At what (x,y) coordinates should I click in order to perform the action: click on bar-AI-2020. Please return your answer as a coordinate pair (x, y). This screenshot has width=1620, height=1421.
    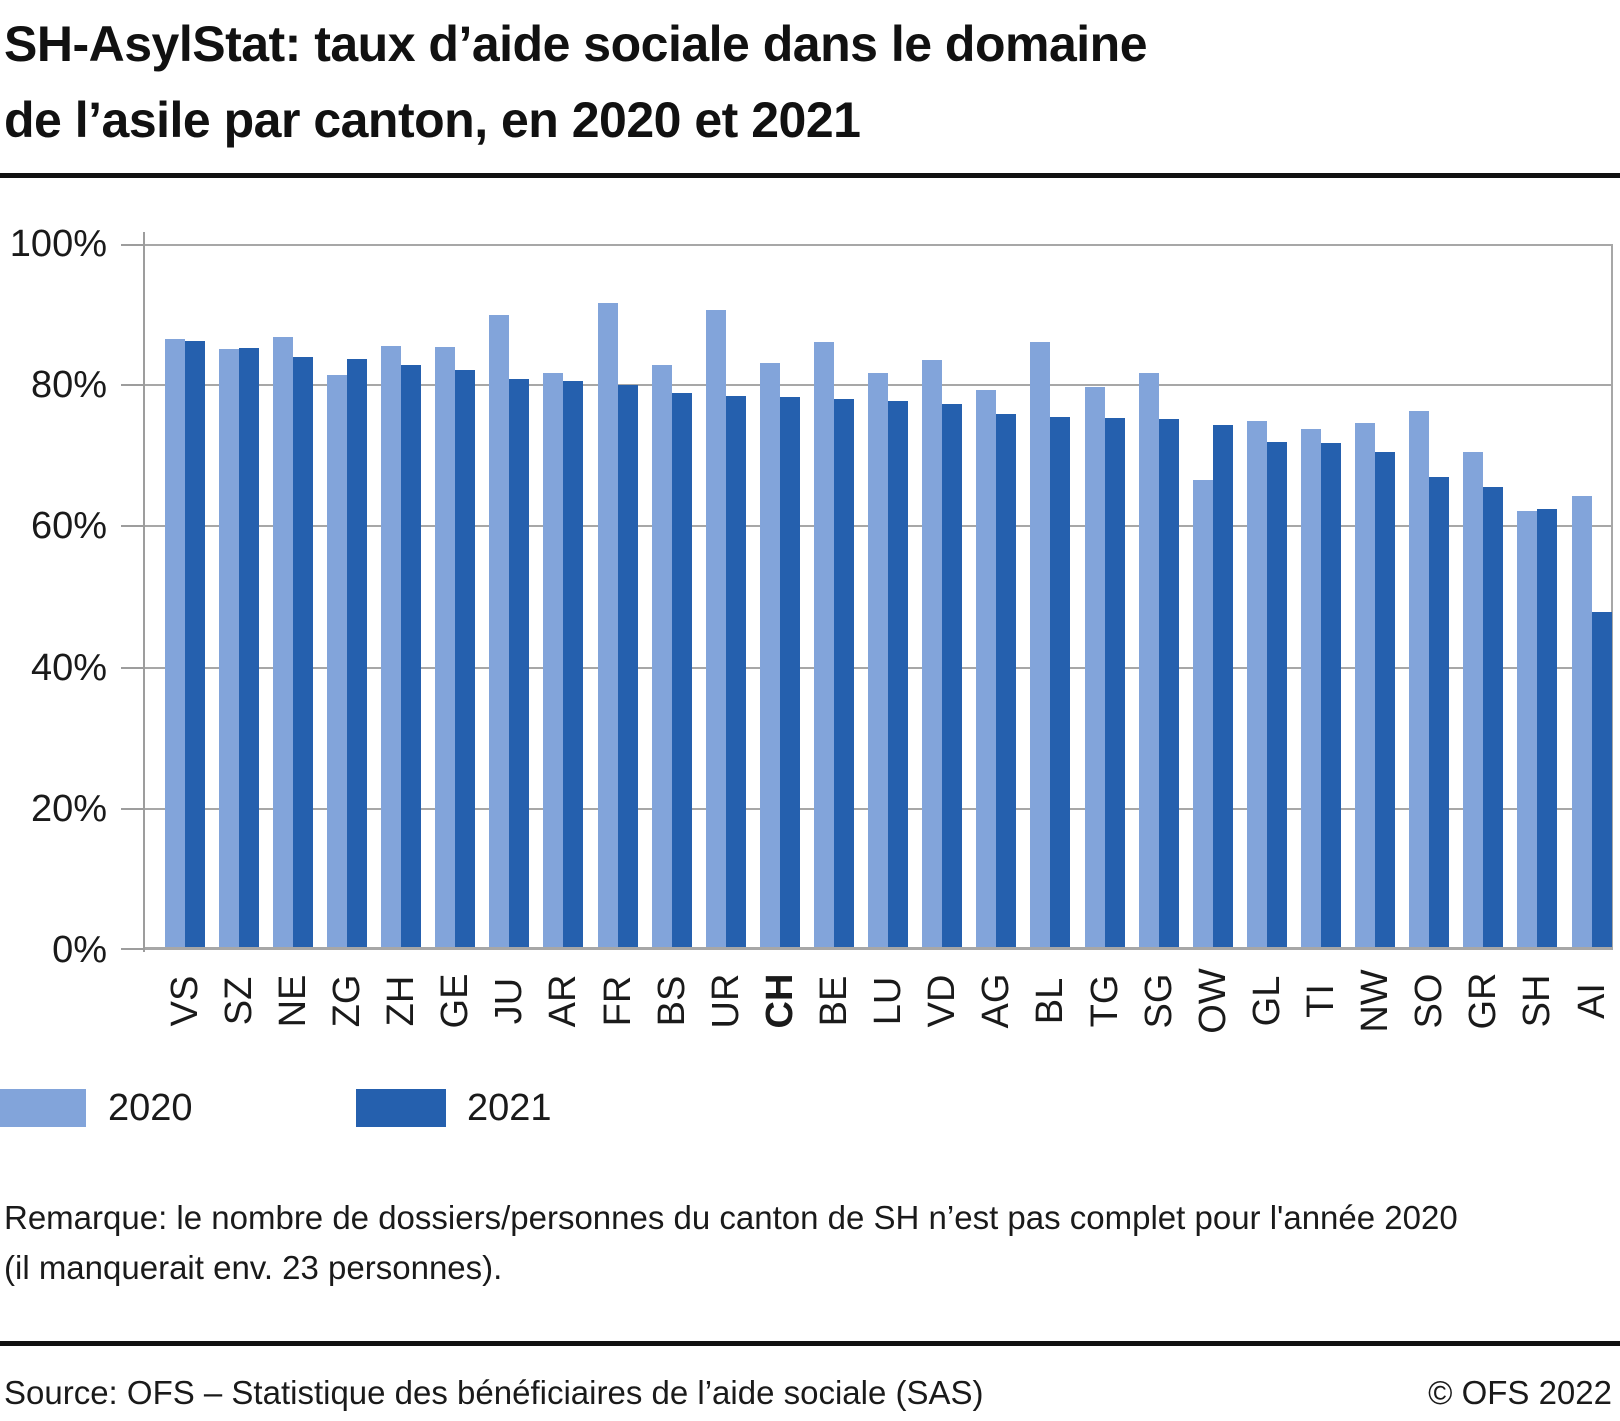
    Looking at the image, I should click on (1581, 721).